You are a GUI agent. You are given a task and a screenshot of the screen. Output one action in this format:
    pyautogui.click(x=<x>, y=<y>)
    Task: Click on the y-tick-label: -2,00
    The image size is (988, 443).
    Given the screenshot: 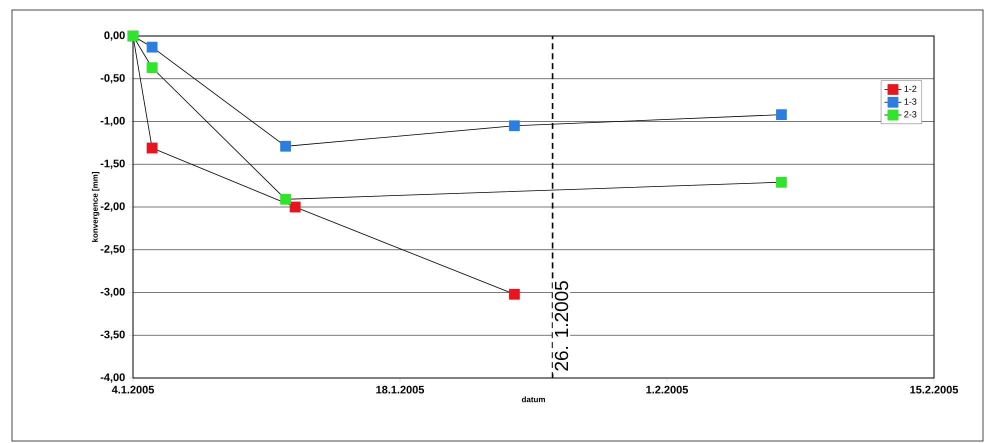 What is the action you would take?
    pyautogui.click(x=112, y=207)
    